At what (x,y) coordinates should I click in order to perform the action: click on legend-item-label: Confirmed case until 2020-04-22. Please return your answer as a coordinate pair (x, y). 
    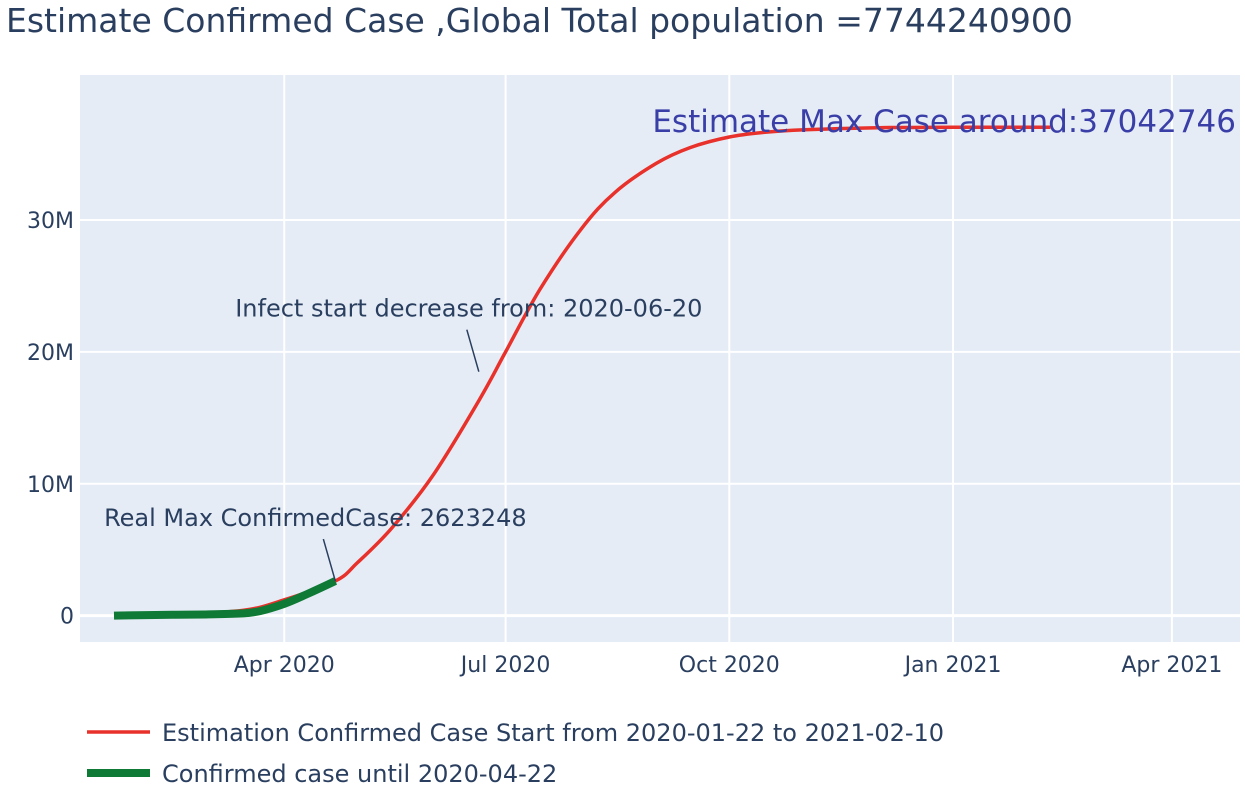
    Looking at the image, I should click on (359, 774).